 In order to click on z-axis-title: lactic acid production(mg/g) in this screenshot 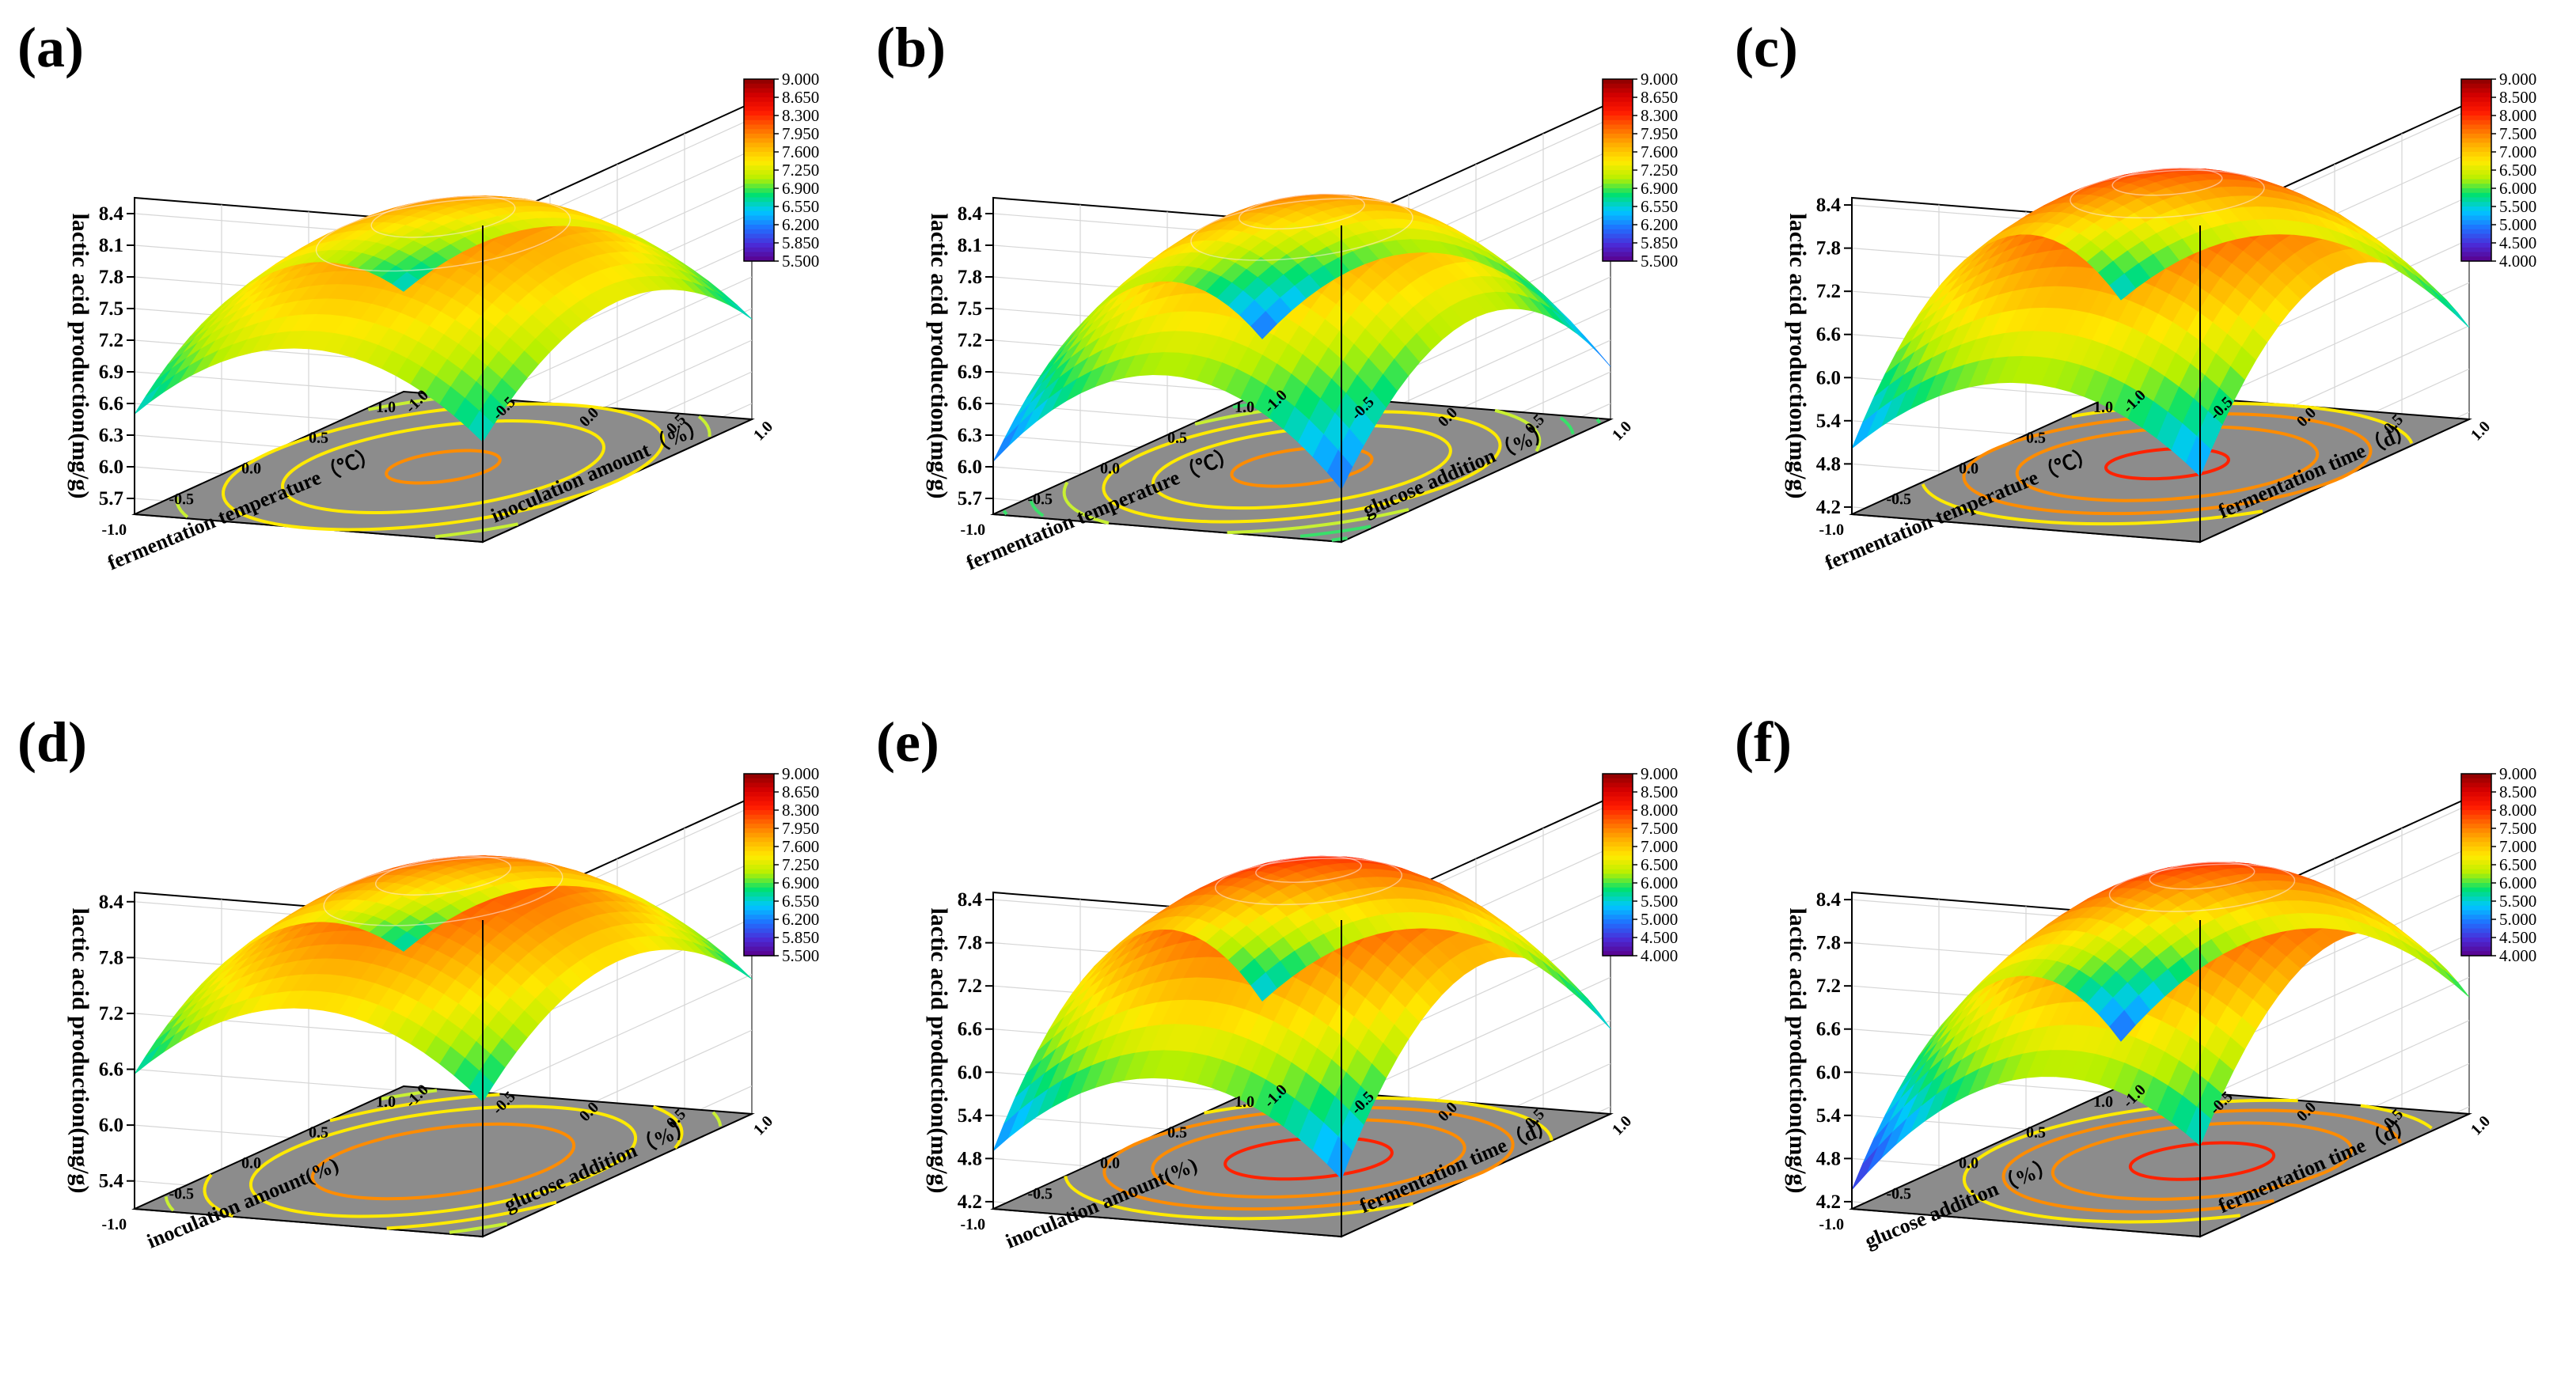, I will do `click(939, 1050)`.